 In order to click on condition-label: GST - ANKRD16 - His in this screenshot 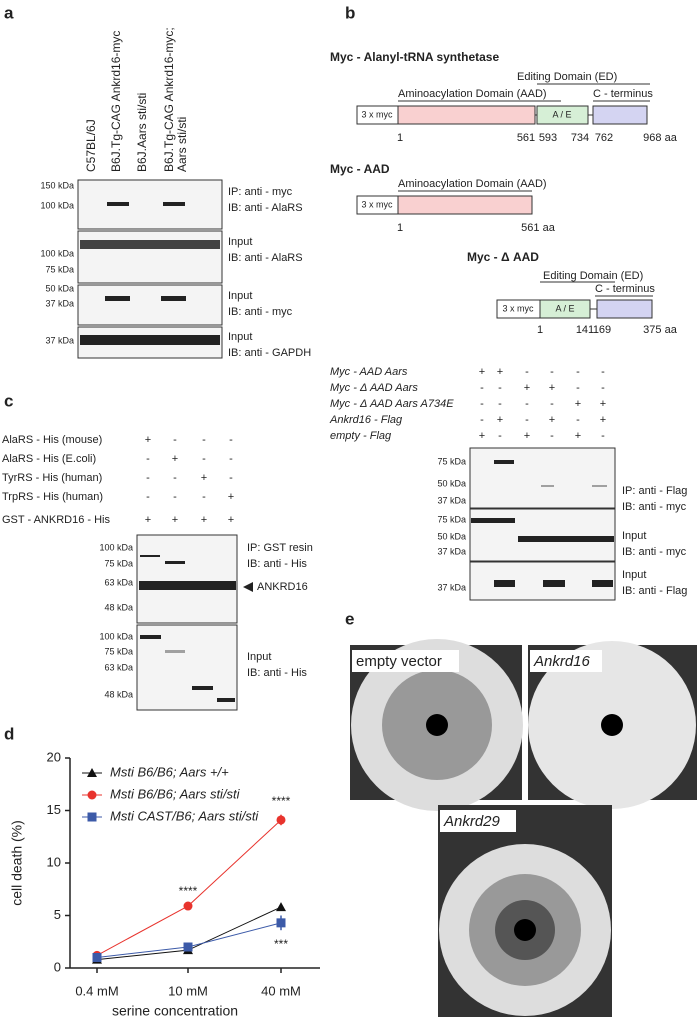, I will do `click(56, 520)`.